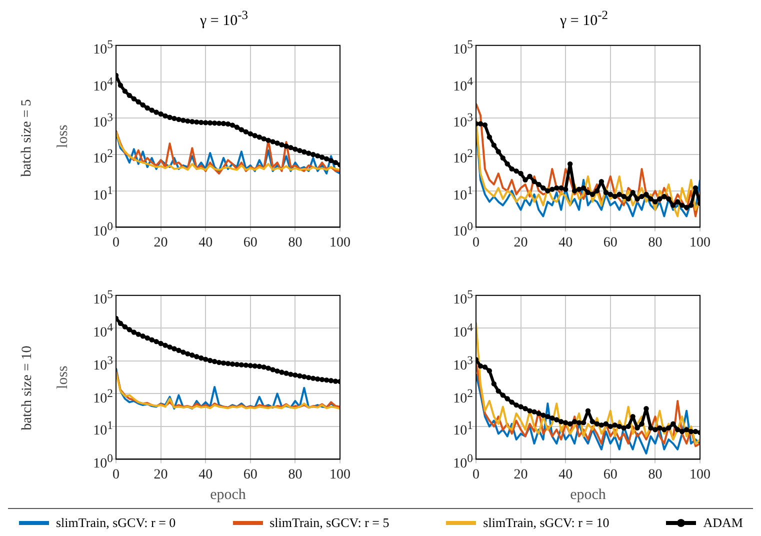 The height and width of the screenshot is (536, 761). Describe the element at coordinates (588, 494) in the screenshot. I see `x-axis-title: epoch` at that location.